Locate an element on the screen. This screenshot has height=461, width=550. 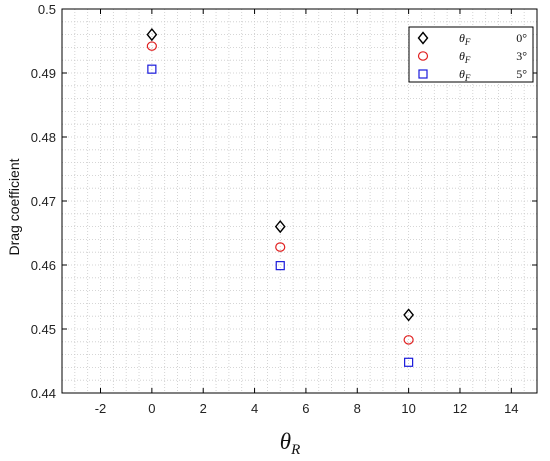
legend-marker-diamond is located at coordinates (423, 38).